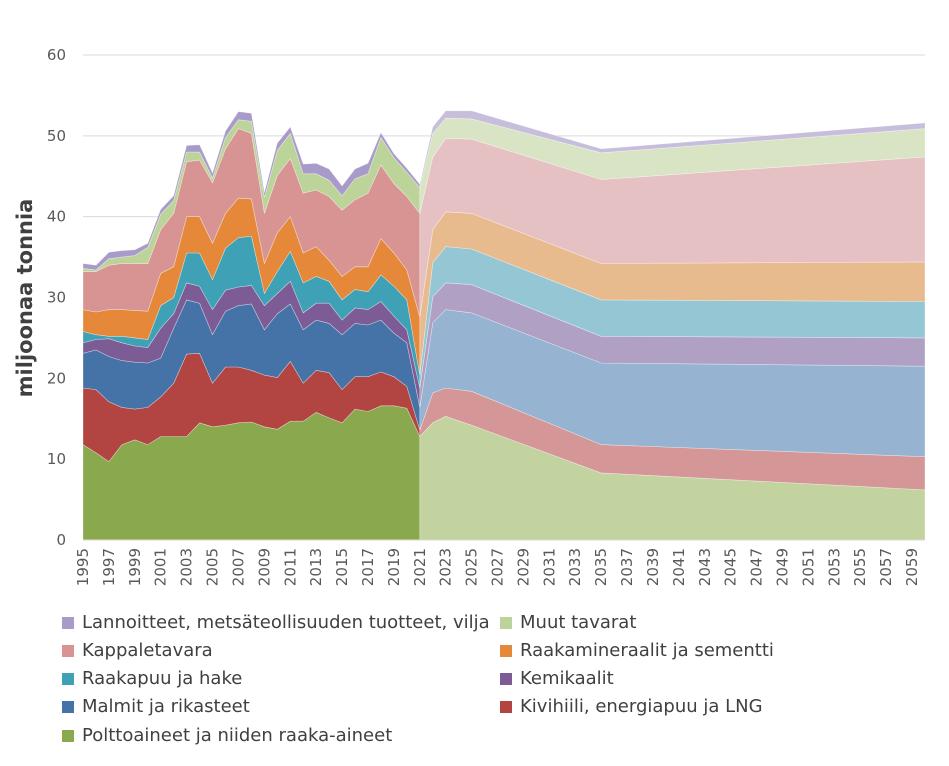 The width and height of the screenshot is (949, 766). I want to click on y-tick-label: 0, so click(61, 540).